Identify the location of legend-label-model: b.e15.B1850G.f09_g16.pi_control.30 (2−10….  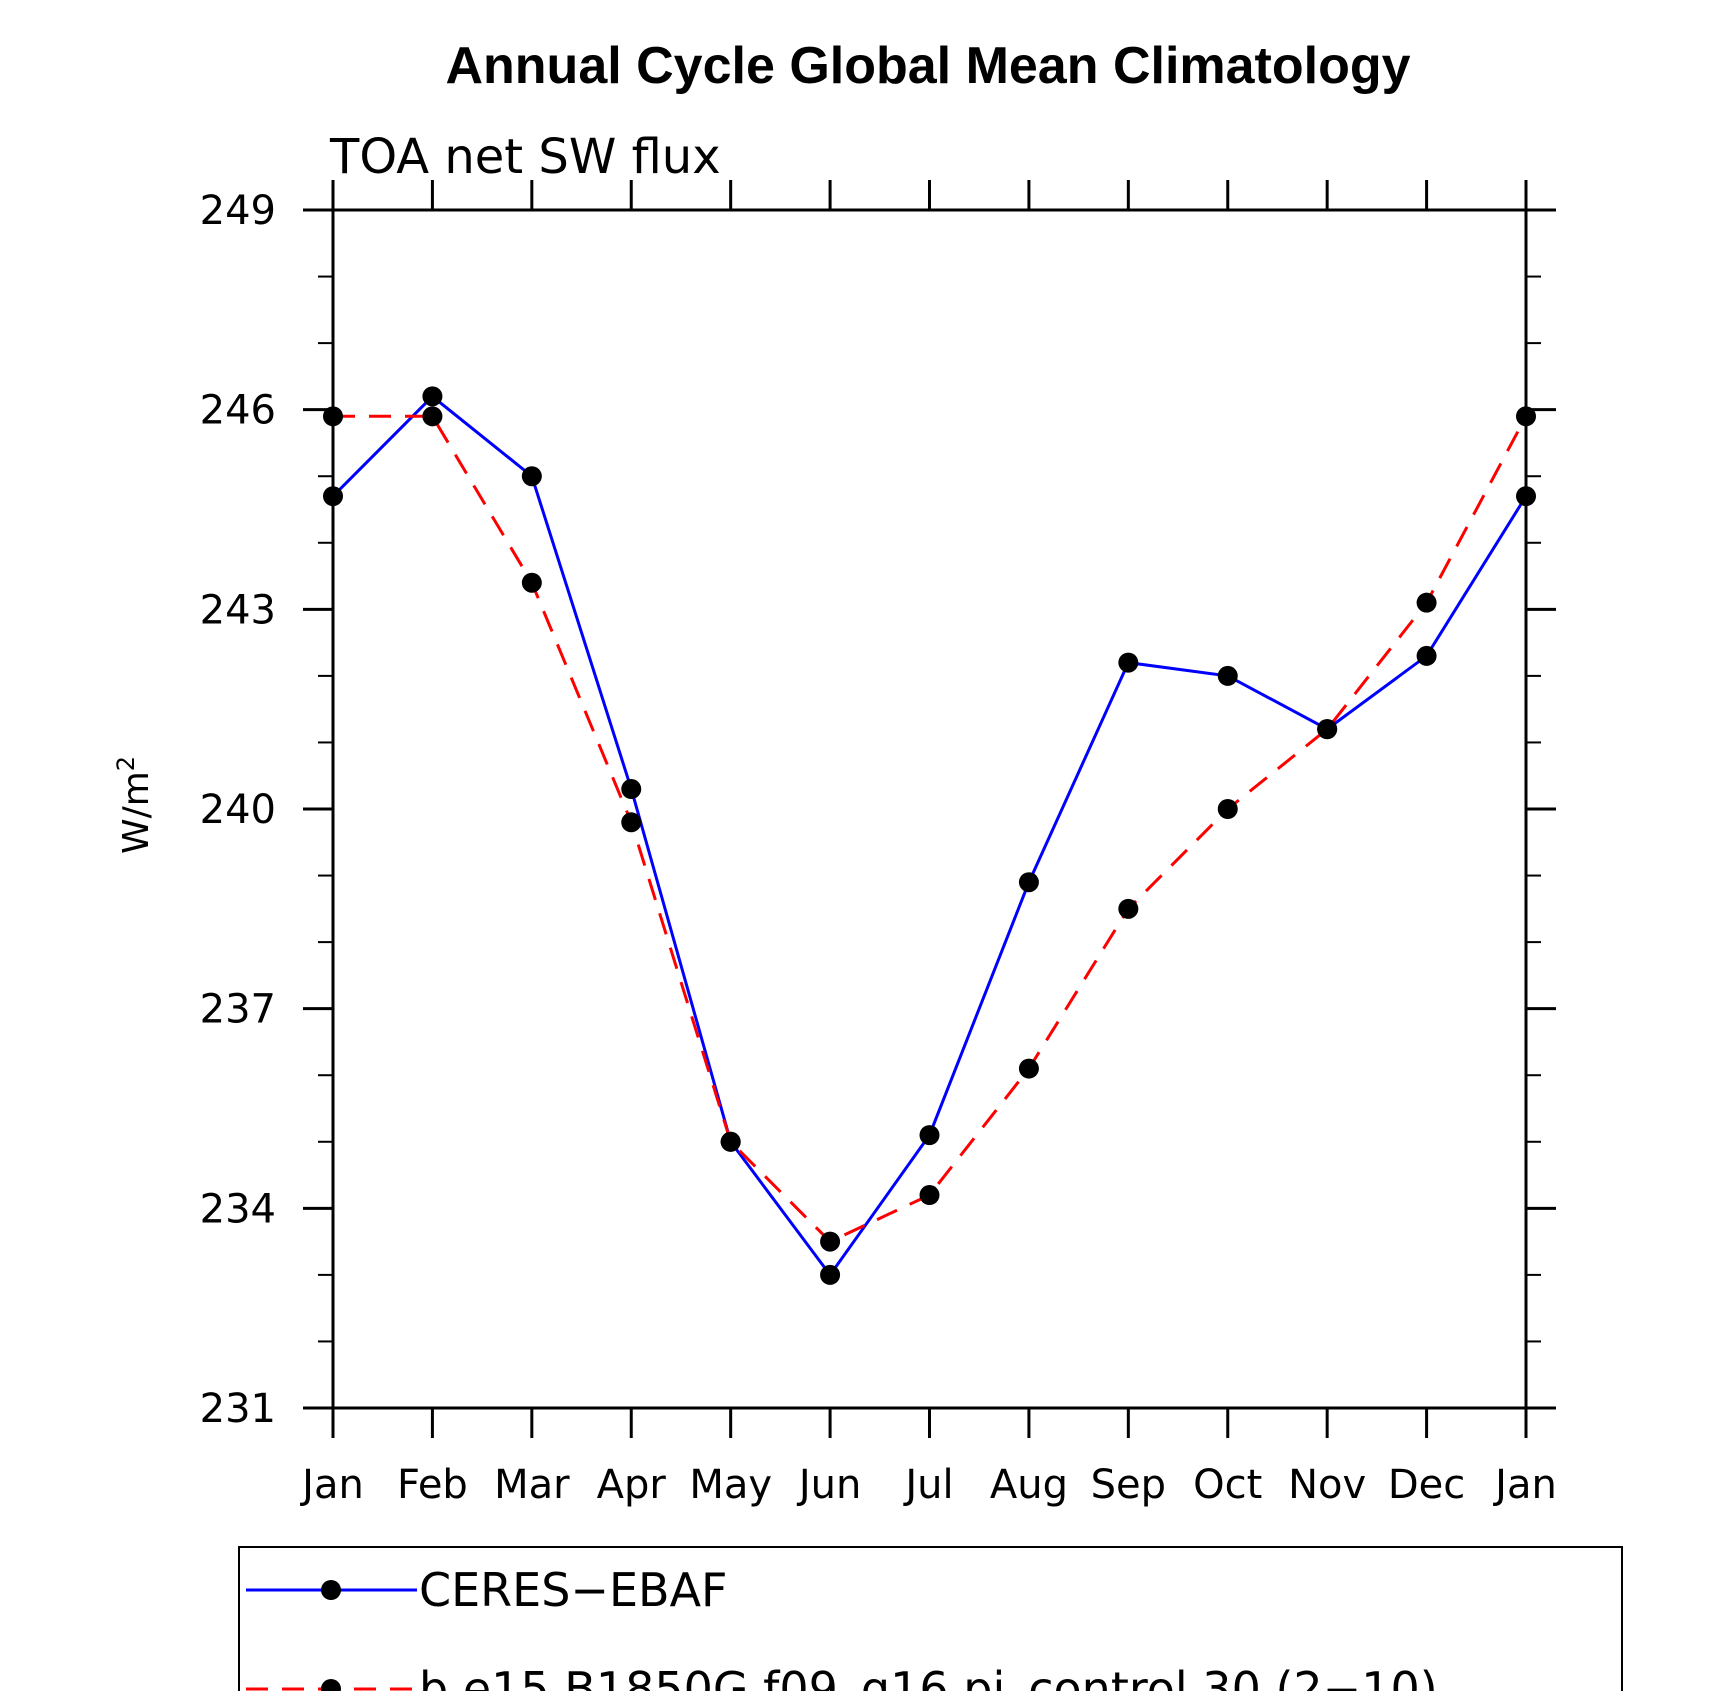
(928, 1676).